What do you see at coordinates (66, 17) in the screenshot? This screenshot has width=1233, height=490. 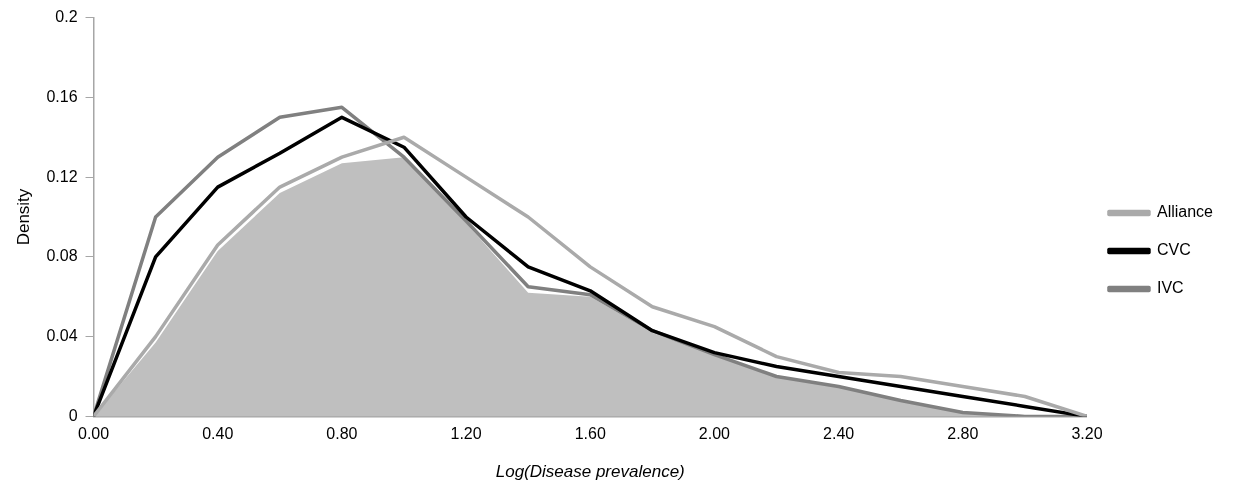 I see `y-tick-label: 0.2` at bounding box center [66, 17].